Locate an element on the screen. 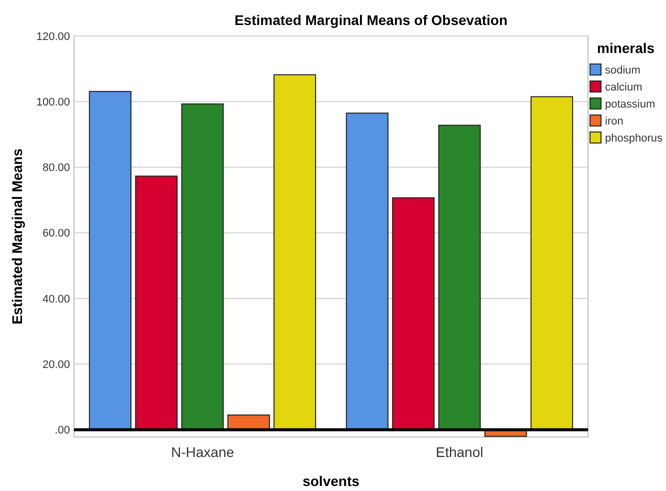  y-tick-label: 100.00 is located at coordinates (53, 102).